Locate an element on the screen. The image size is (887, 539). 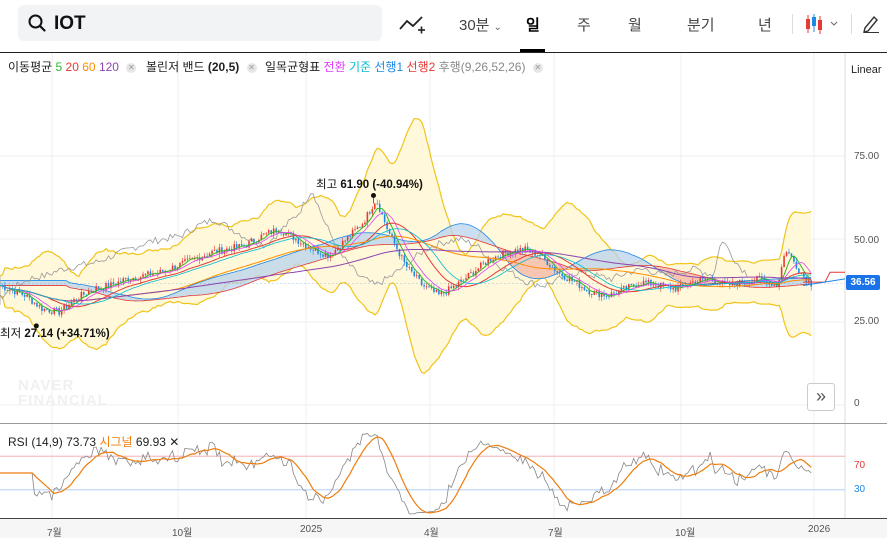
high-value: 61.90 (-40.94%) is located at coordinates (381, 185).